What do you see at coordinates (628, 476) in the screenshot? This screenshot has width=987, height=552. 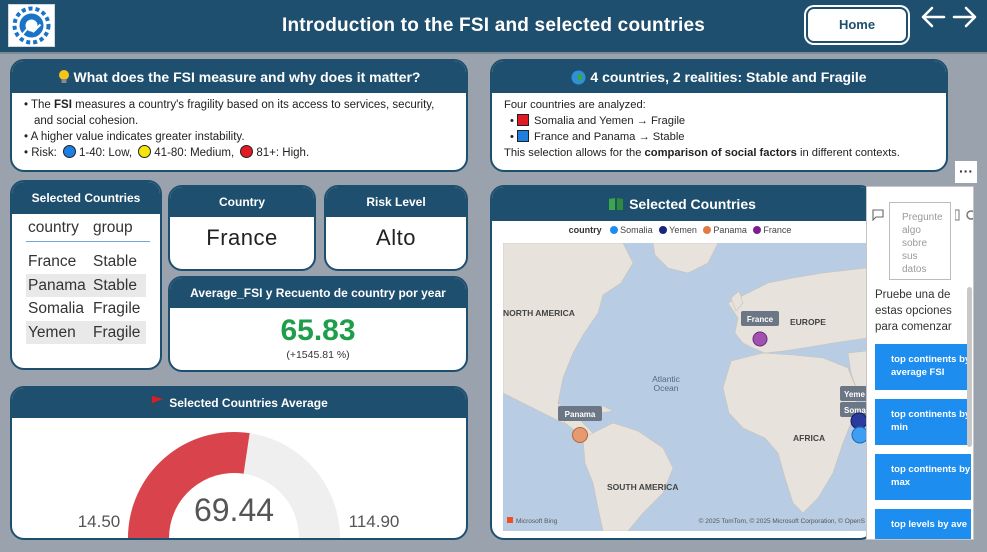 I see `land-south-america` at bounding box center [628, 476].